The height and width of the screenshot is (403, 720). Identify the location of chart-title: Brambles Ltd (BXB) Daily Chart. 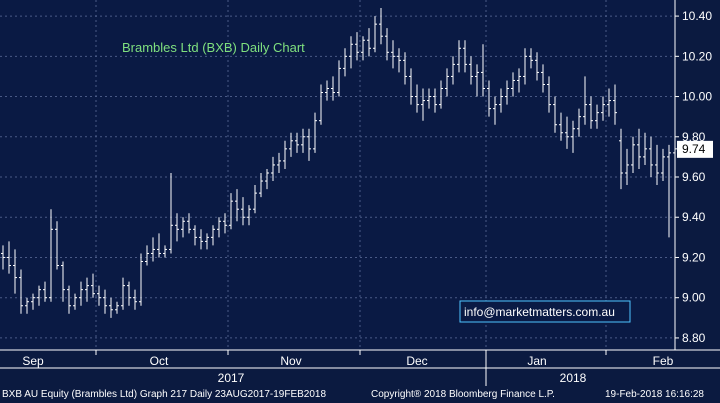
(213, 47).